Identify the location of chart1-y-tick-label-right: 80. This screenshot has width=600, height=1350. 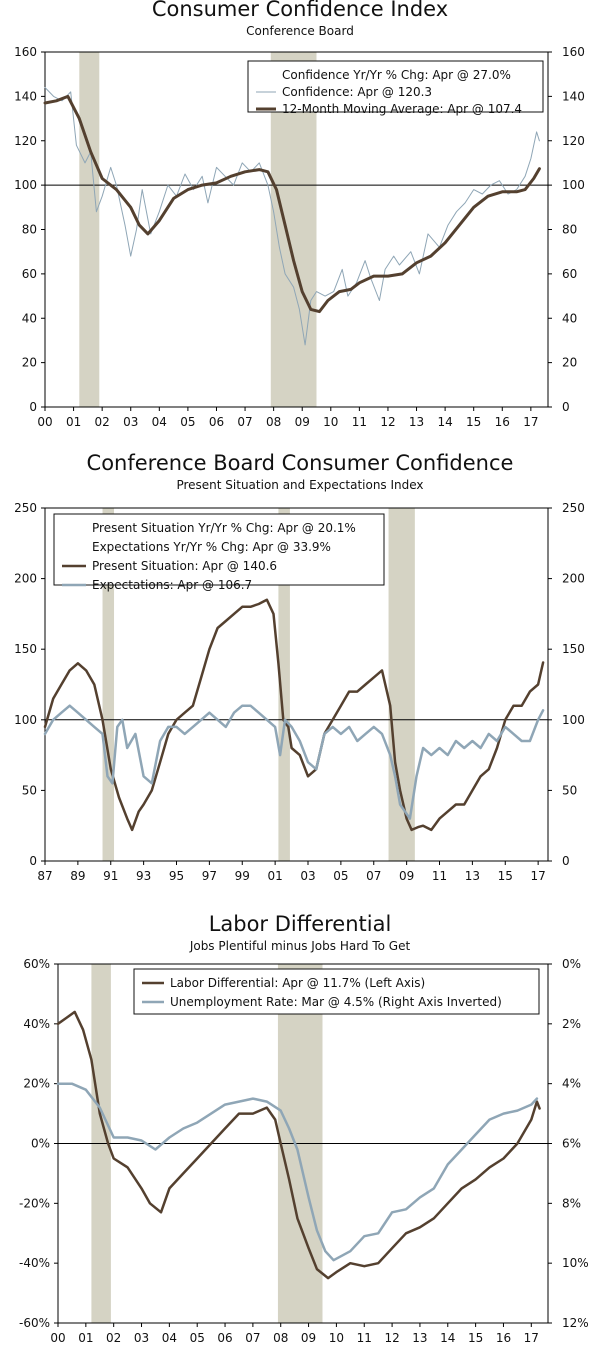
(569, 230).